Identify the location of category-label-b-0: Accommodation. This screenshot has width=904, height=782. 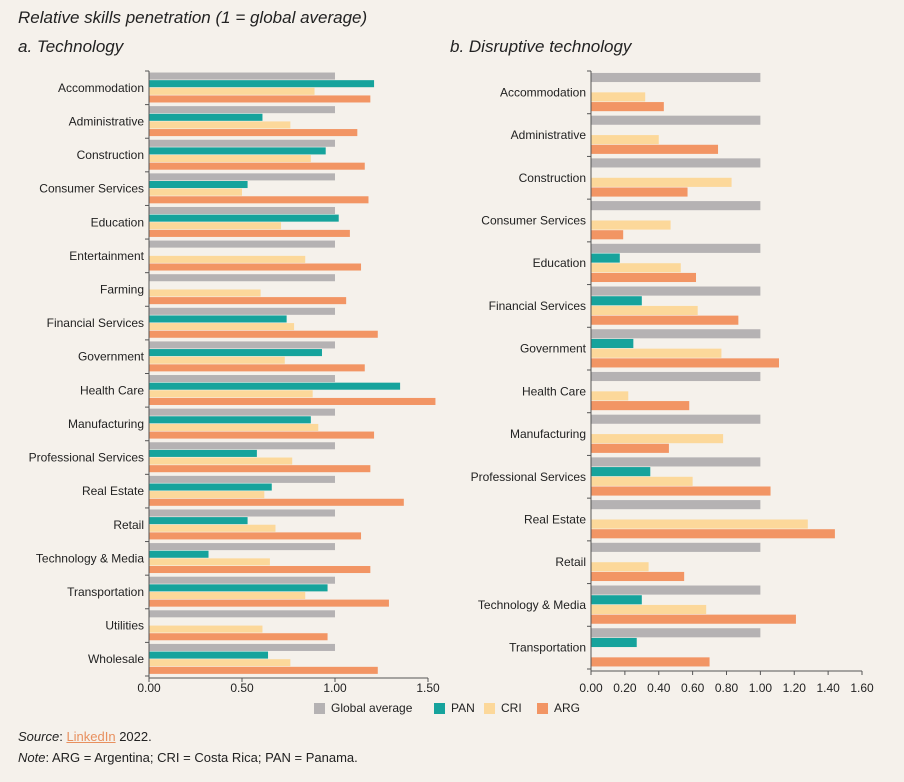
(543, 92).